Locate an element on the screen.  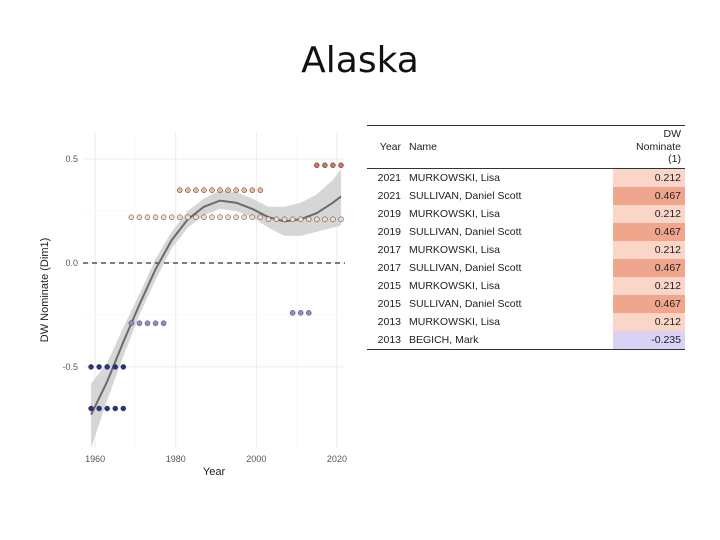
y-tick-label: 0.5 is located at coordinates (71, 159).